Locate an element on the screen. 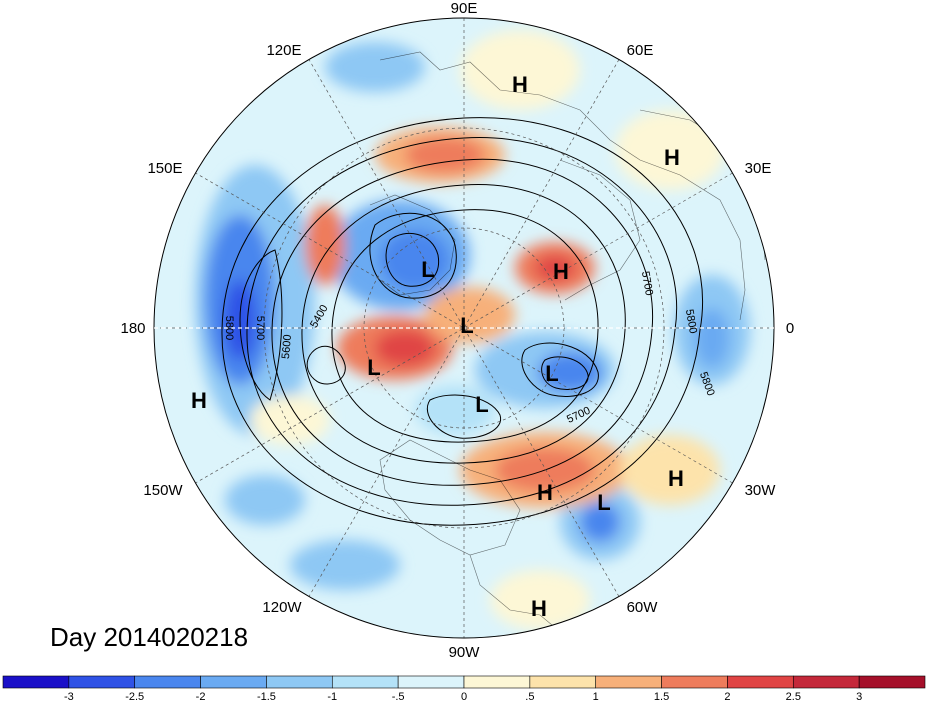 This screenshot has height=702, width=928. date-title: Day 2014020218 is located at coordinates (149, 637).